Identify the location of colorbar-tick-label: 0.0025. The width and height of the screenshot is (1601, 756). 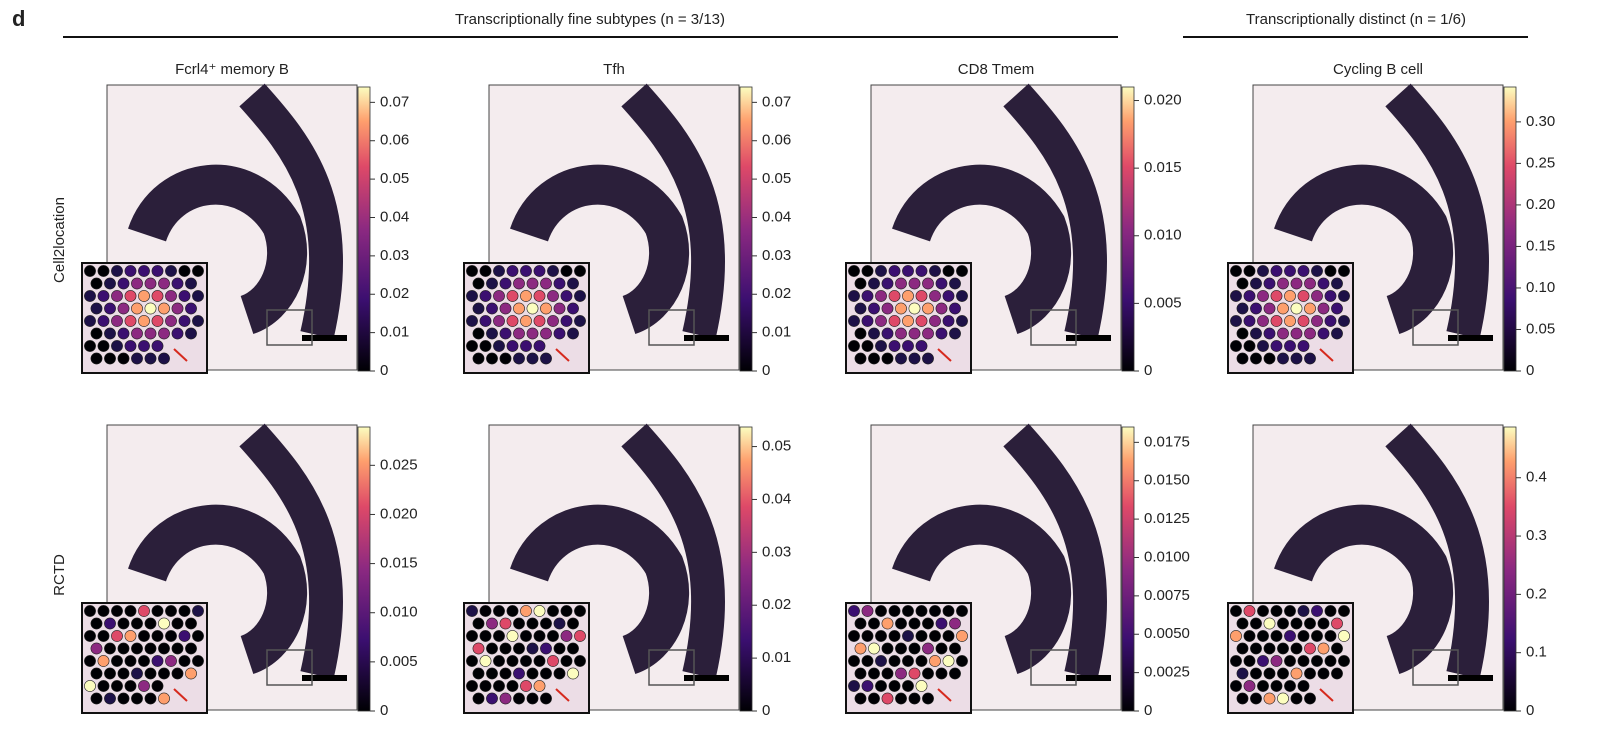
(1167, 672).